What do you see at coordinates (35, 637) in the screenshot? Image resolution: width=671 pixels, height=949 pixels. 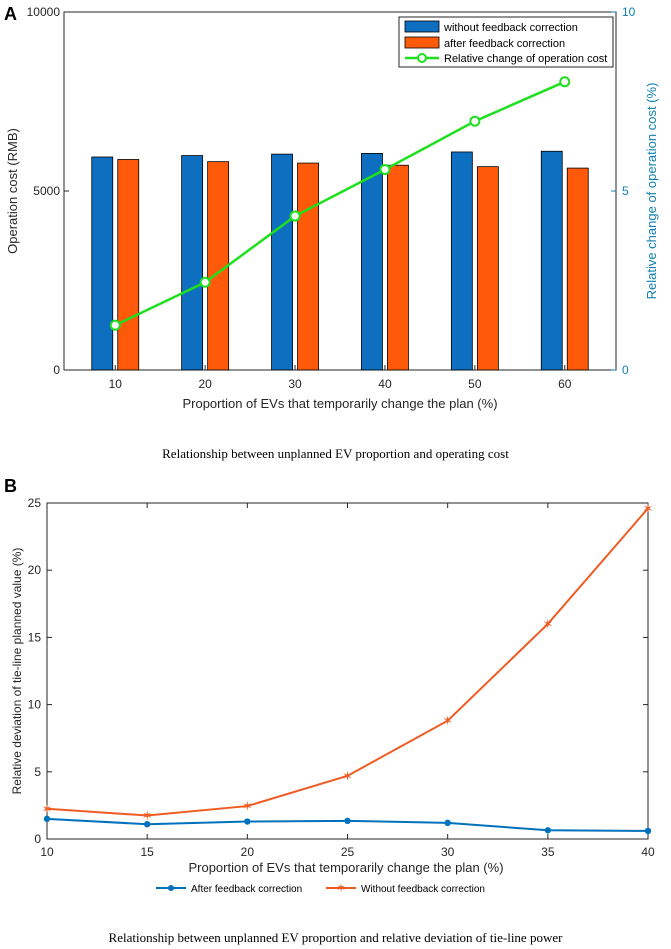 I see `b-ytick-label-3: 15` at bounding box center [35, 637].